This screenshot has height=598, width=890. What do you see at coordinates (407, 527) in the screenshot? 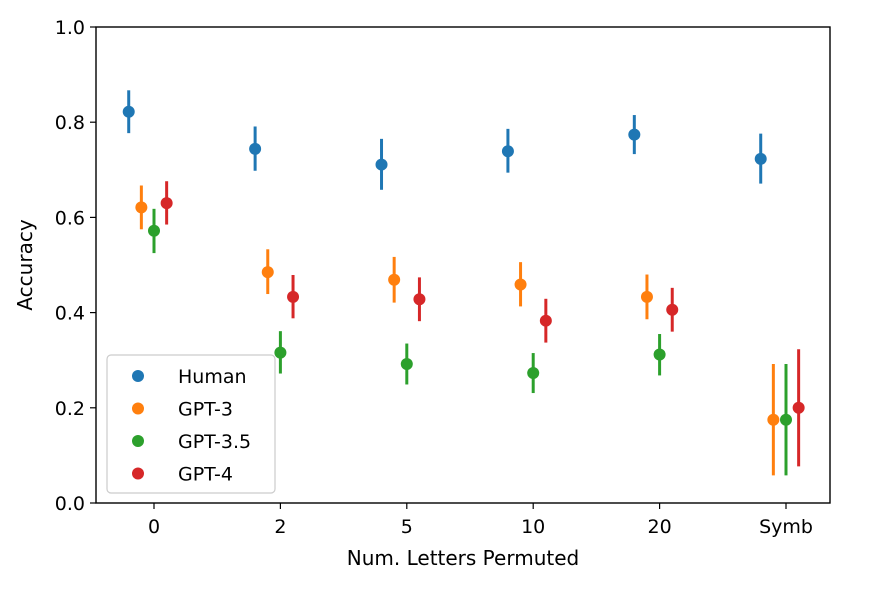
I see `x-tick-label: 5` at bounding box center [407, 527].